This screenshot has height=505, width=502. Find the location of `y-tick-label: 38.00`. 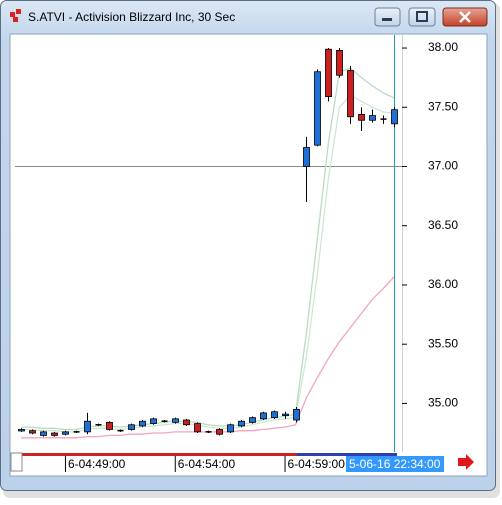

y-tick-label: 38.00 is located at coordinates (443, 47).